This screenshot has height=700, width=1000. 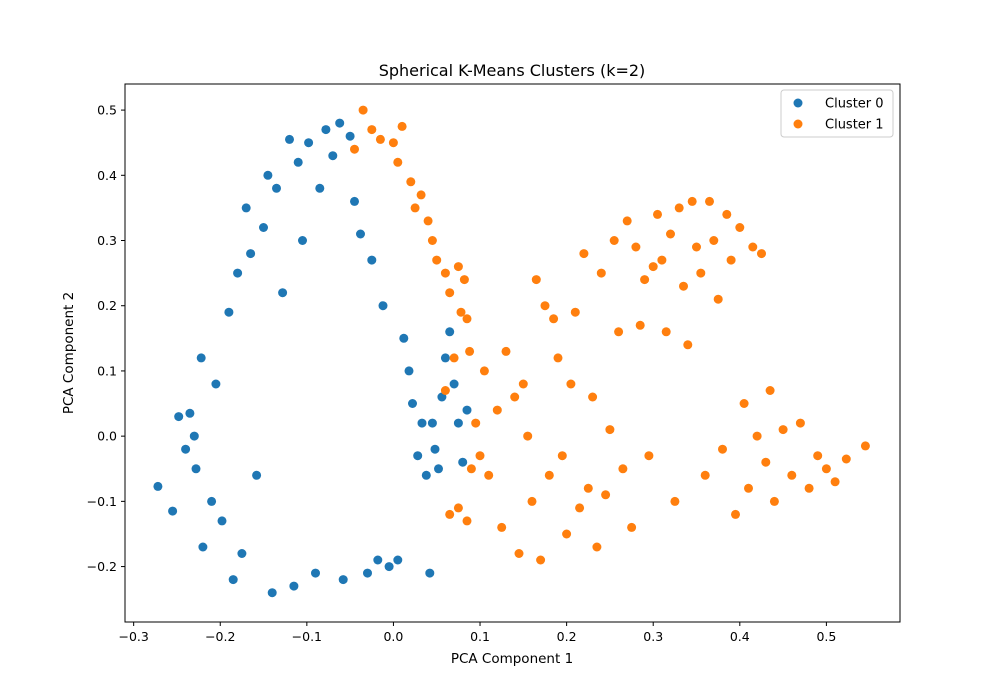 I want to click on x-tick-label: 0.2, so click(x=567, y=636).